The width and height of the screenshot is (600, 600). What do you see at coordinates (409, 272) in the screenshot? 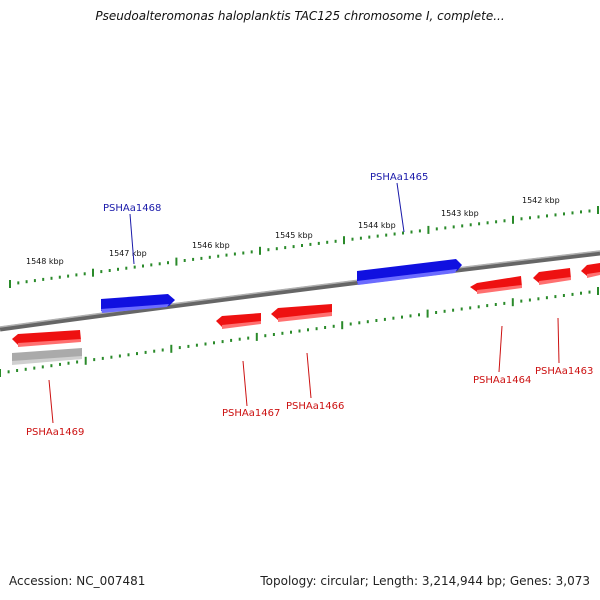
I see `gene-arrow-PSHAa1465` at bounding box center [409, 272].